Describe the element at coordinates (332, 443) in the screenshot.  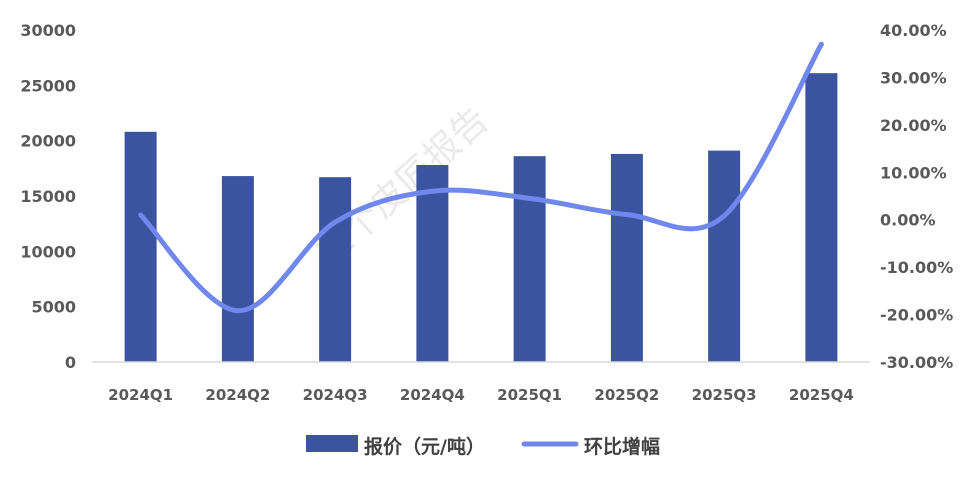
I see `legend-bar-swatch` at that location.